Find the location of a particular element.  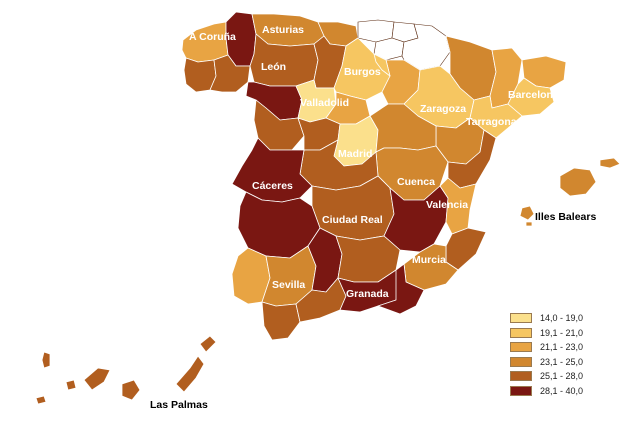

legend-label: 23,1 - 25,0 is located at coordinates (562, 361).